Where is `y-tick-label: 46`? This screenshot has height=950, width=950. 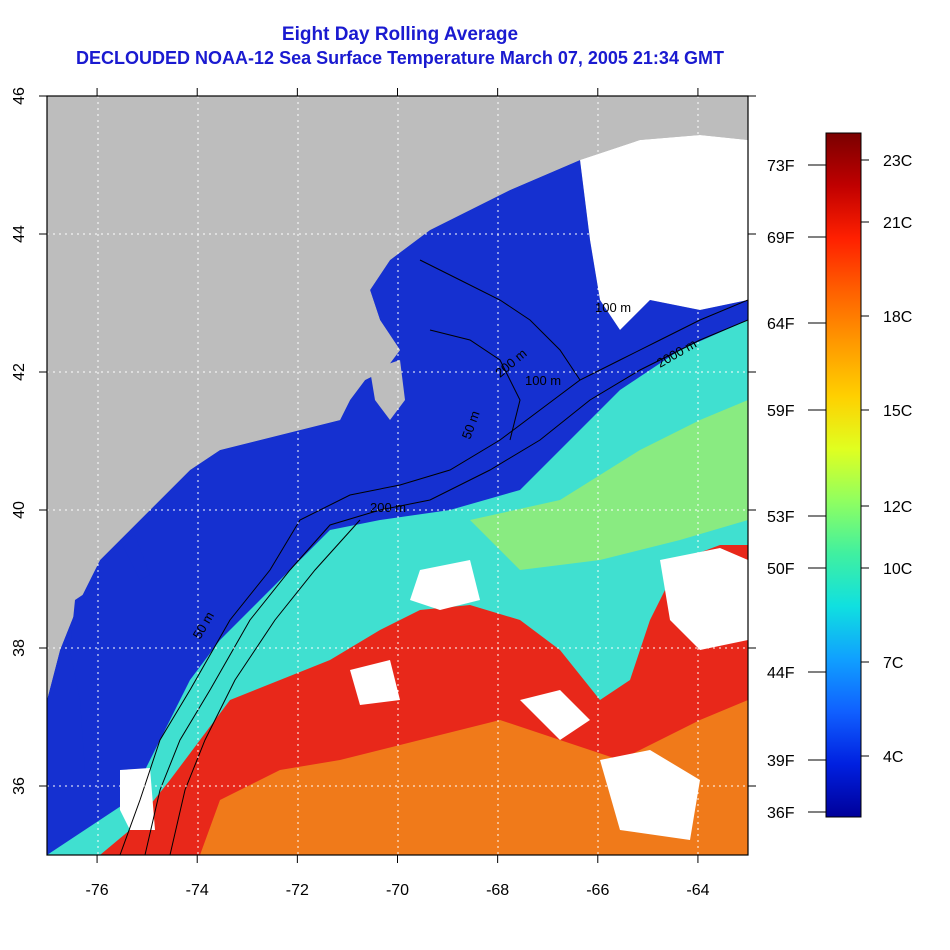 y-tick-label: 46 is located at coordinates (19, 96).